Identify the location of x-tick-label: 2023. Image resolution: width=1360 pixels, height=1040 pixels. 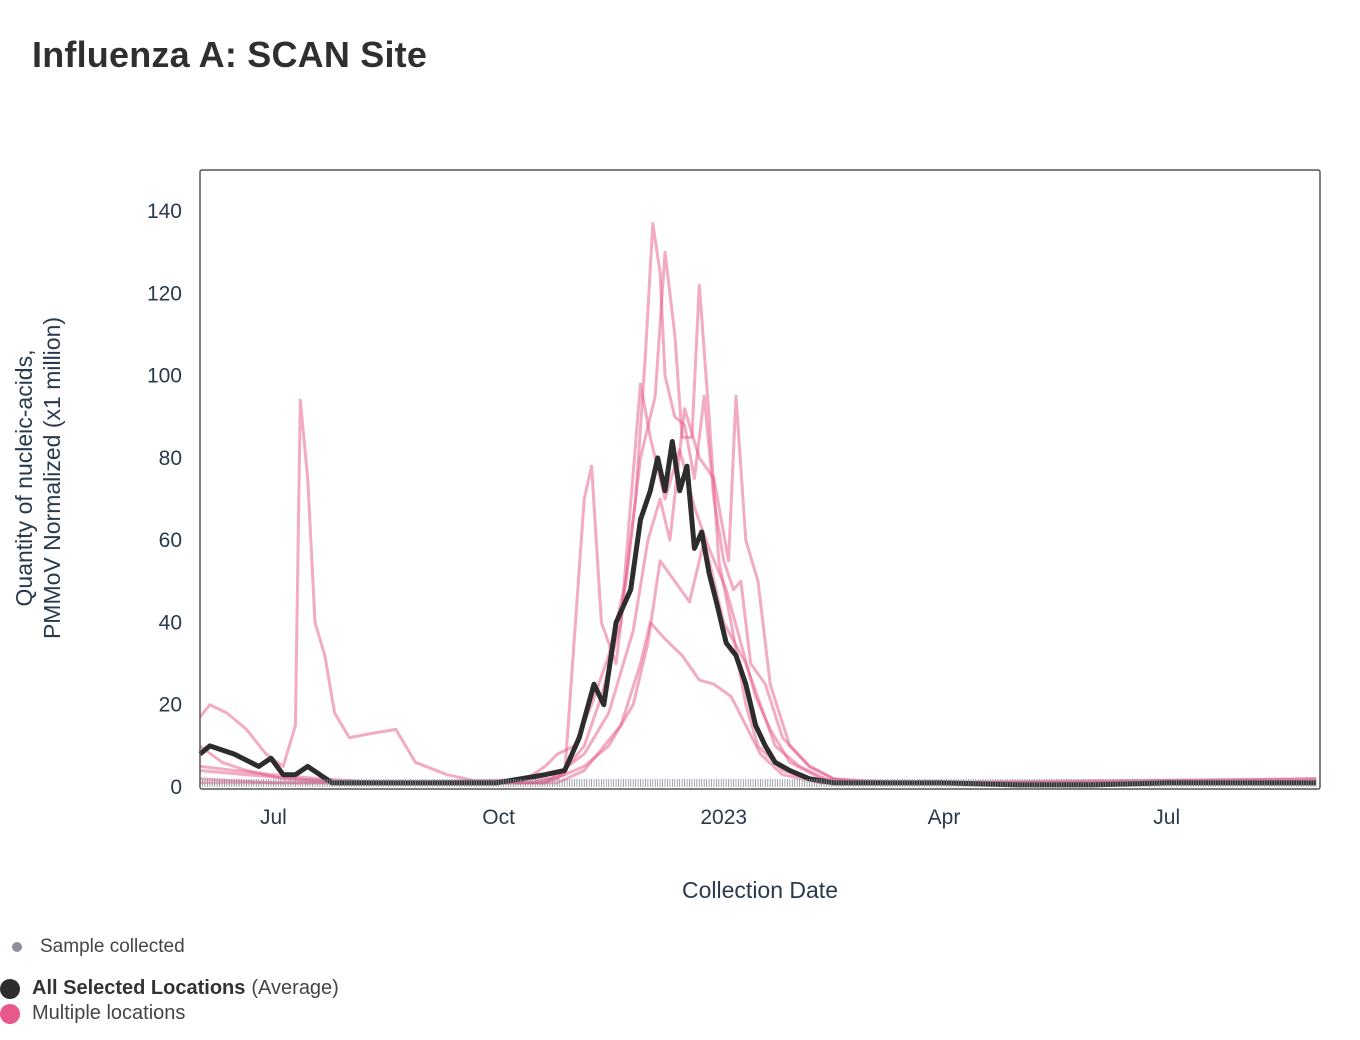
(723, 817).